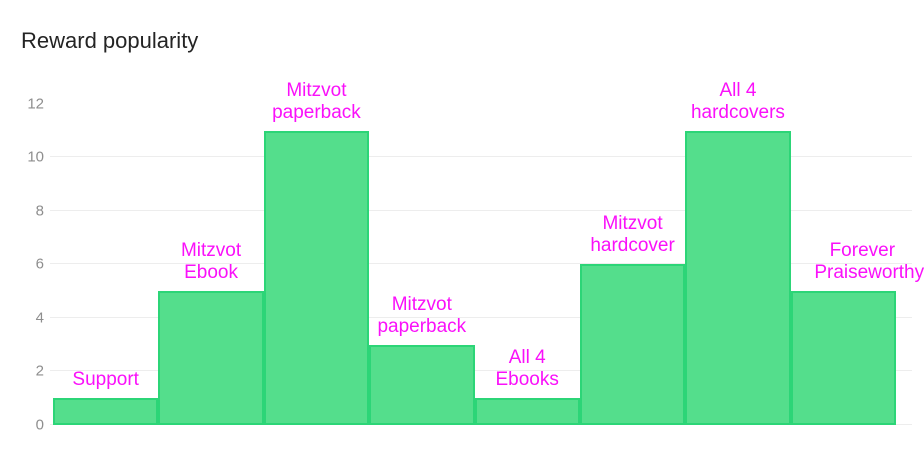  What do you see at coordinates (39, 371) in the screenshot?
I see `y-axis-tick-label: 2` at bounding box center [39, 371].